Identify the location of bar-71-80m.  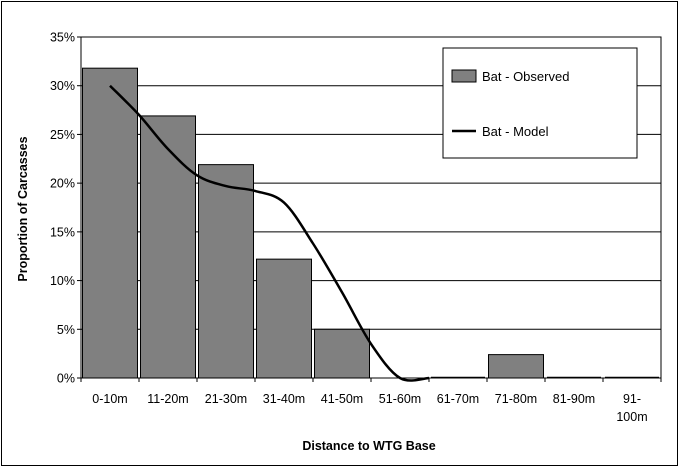
(516, 366).